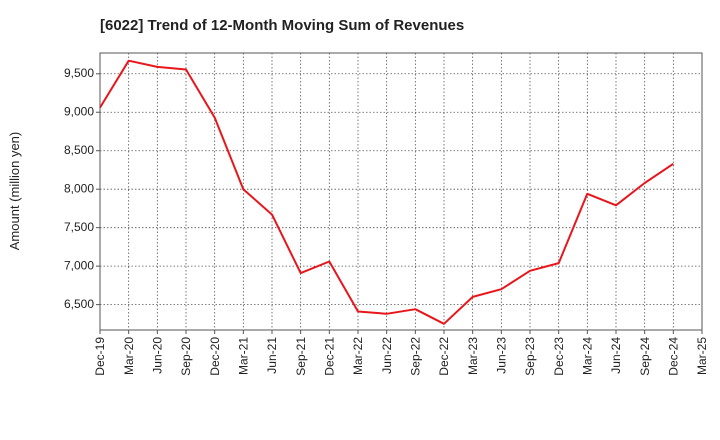  Describe the element at coordinates (645, 356) in the screenshot. I see `x-tick-label: Sep-24` at that location.